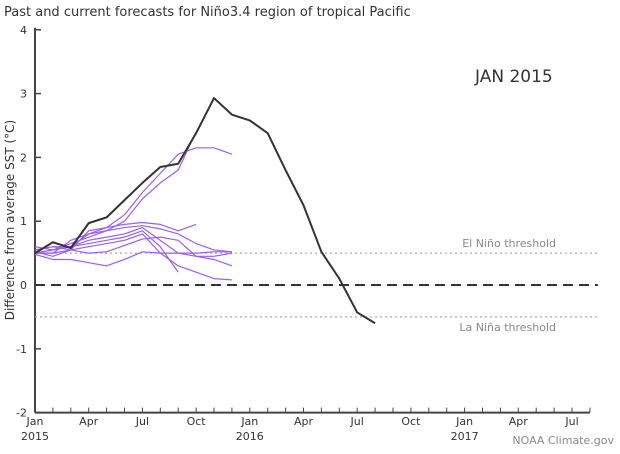  Describe the element at coordinates (23, 285) in the screenshot. I see `y-tick-label: 0` at that location.